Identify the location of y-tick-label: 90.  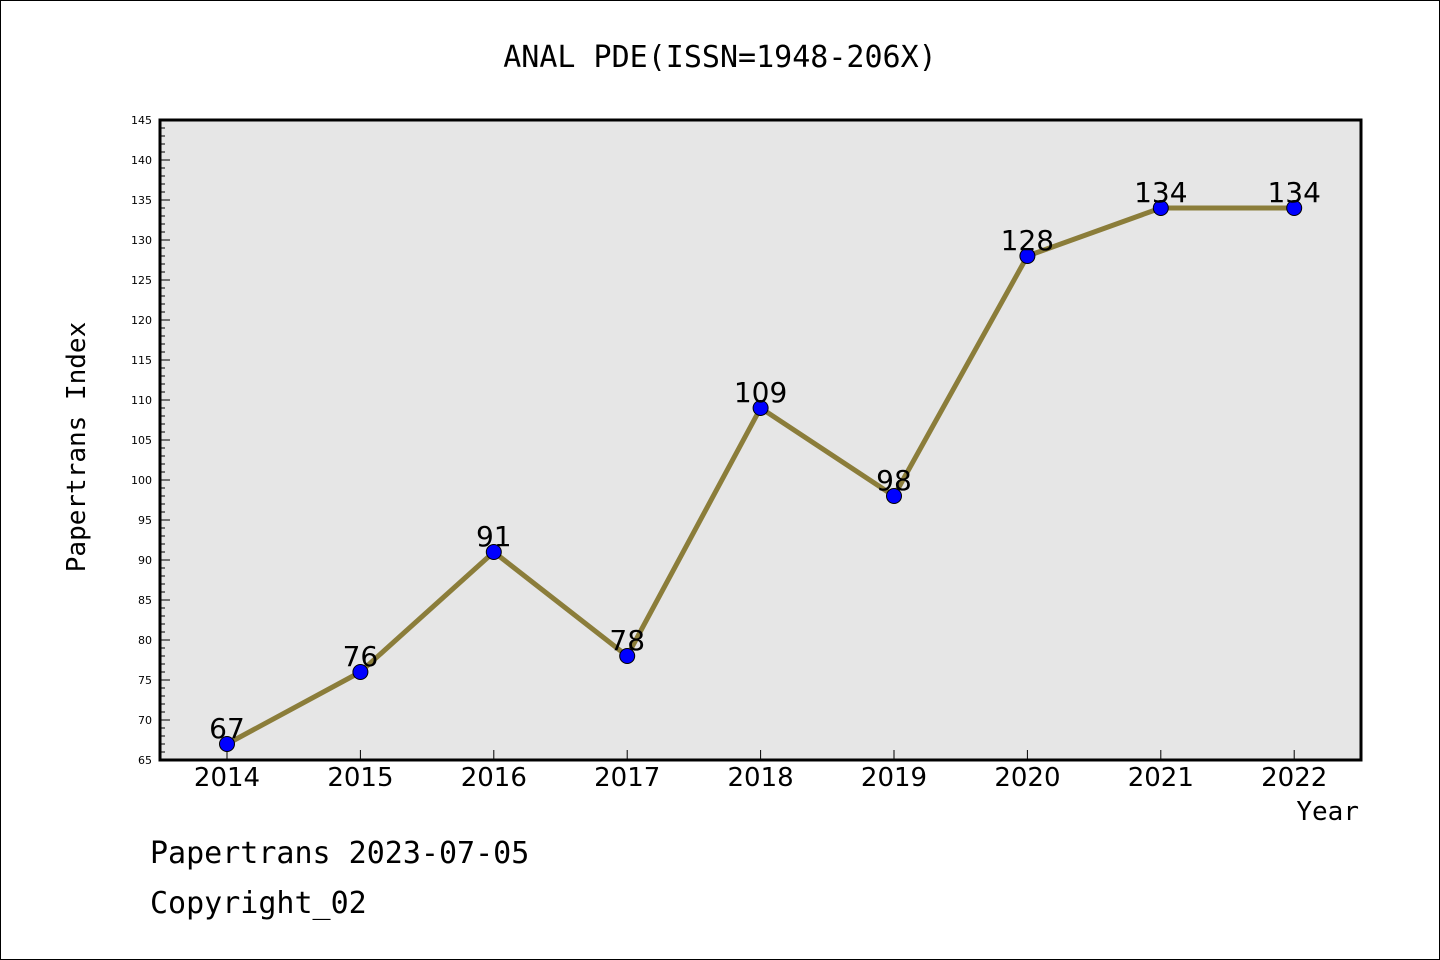
(145, 560).